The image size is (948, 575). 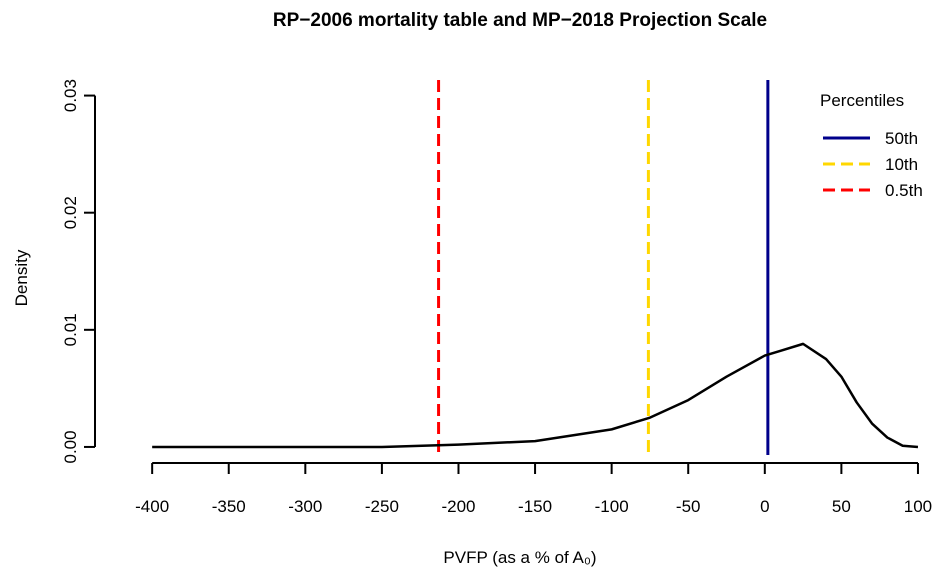 I want to click on legend-label: 0.5th, so click(x=904, y=190).